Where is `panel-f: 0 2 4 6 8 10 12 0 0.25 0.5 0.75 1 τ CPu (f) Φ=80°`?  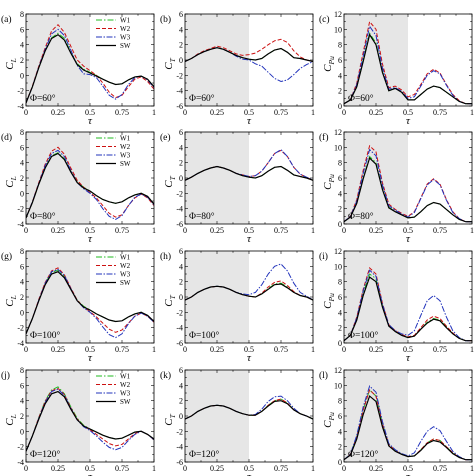 panel-f: 0 2 4 6 8 10 12 0 0.25 0.5 0.75 1 τ CPu (f) Φ=80° is located at coordinates (396, 186).